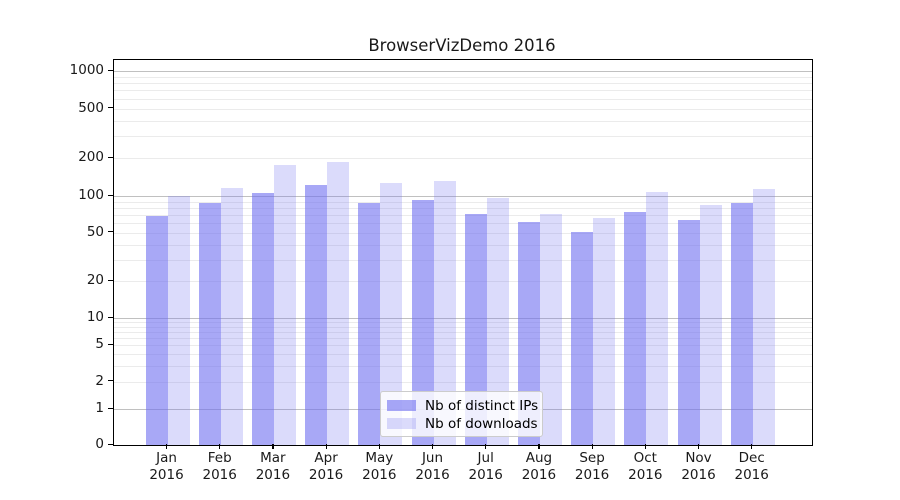  I want to click on bar-distinct-ips-nov, so click(688, 332).